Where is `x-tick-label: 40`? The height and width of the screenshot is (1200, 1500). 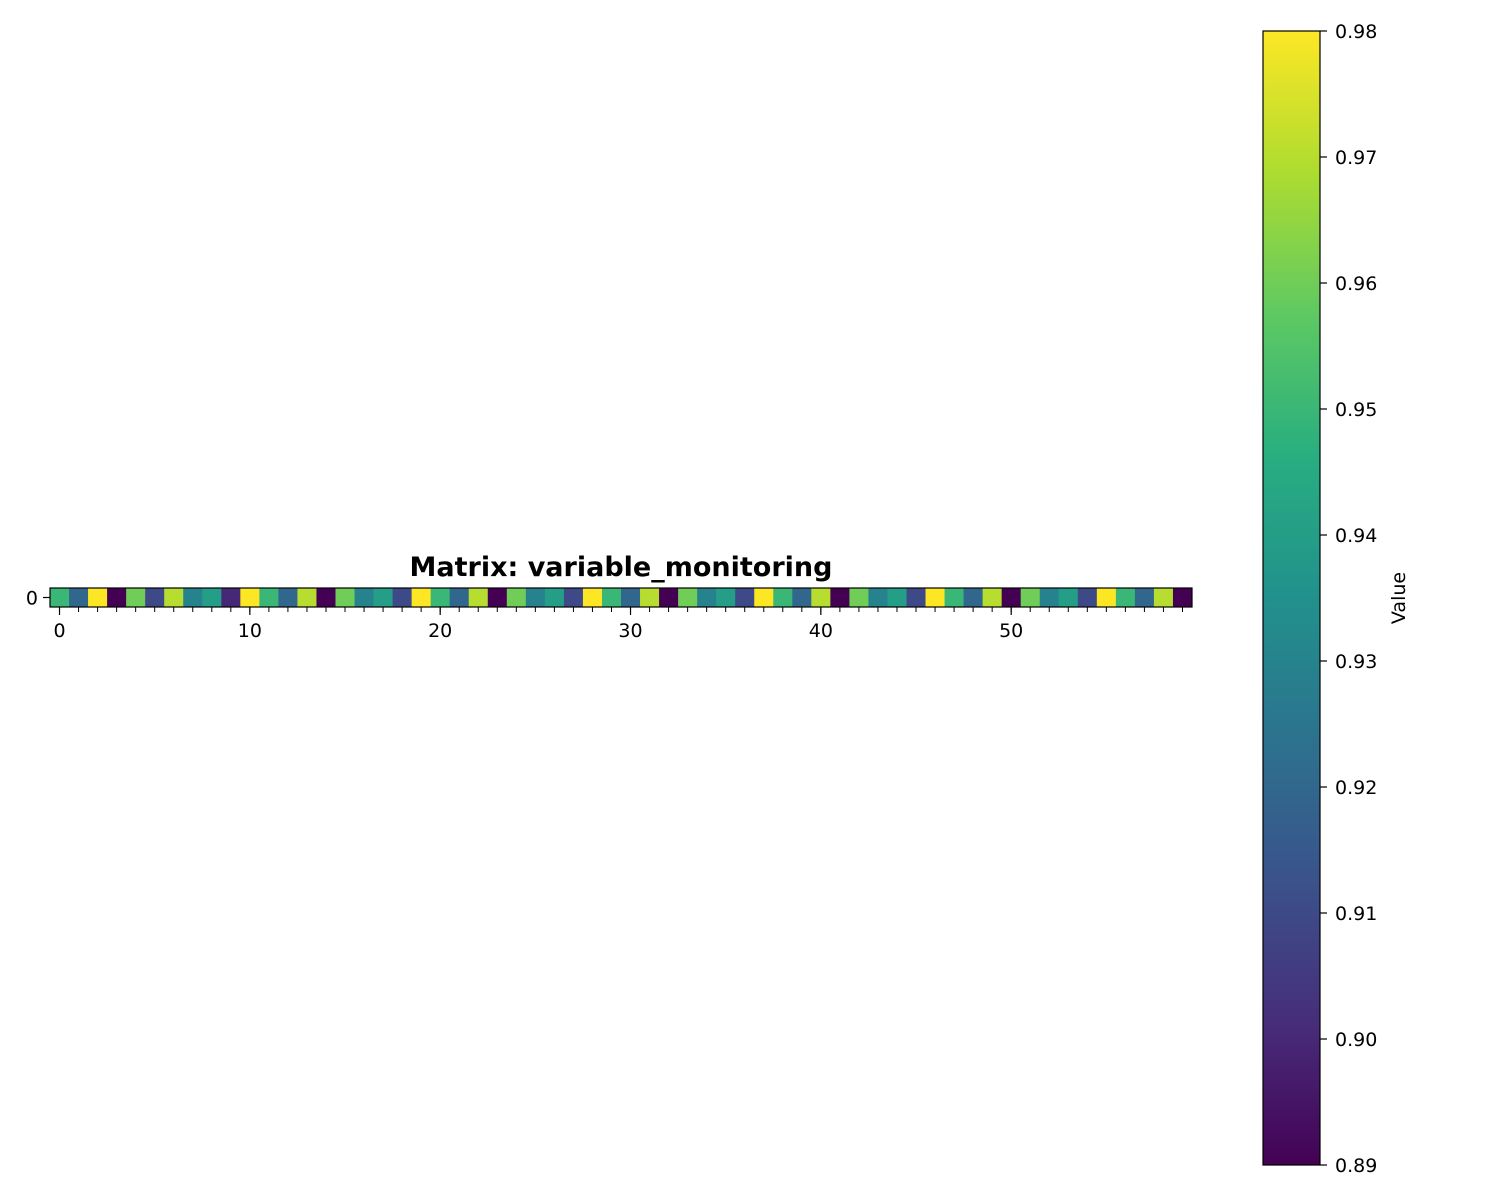 x-tick-label: 40 is located at coordinates (821, 631).